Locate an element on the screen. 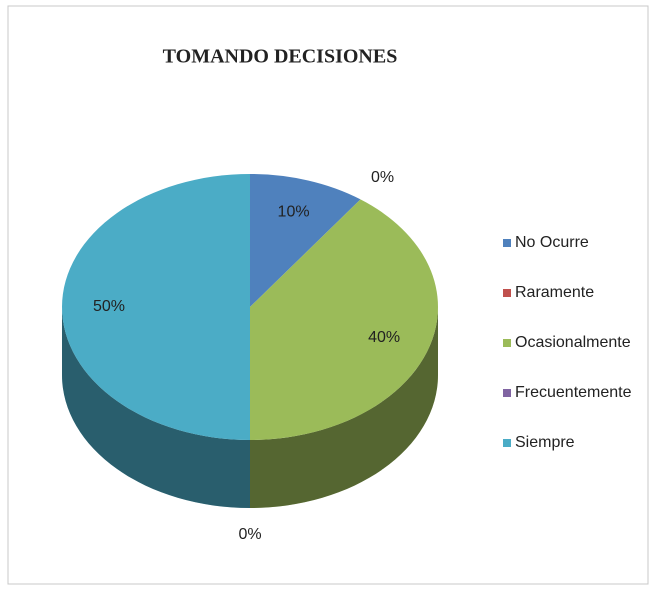 The width and height of the screenshot is (656, 590). data-label: 50% is located at coordinates (109, 306).